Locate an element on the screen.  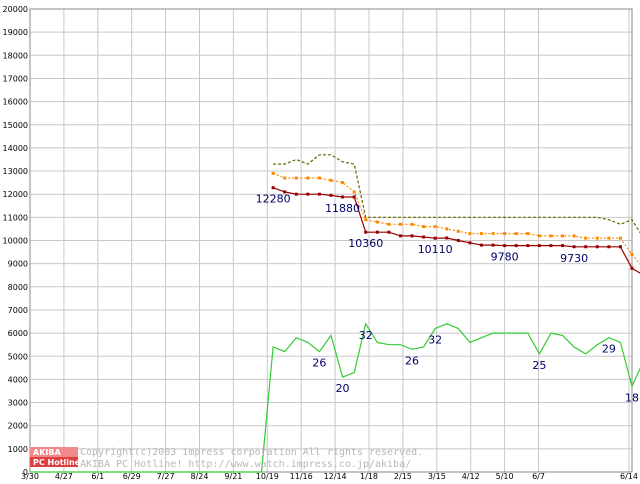
y-tick-label: 10000 is located at coordinates (15, 241).